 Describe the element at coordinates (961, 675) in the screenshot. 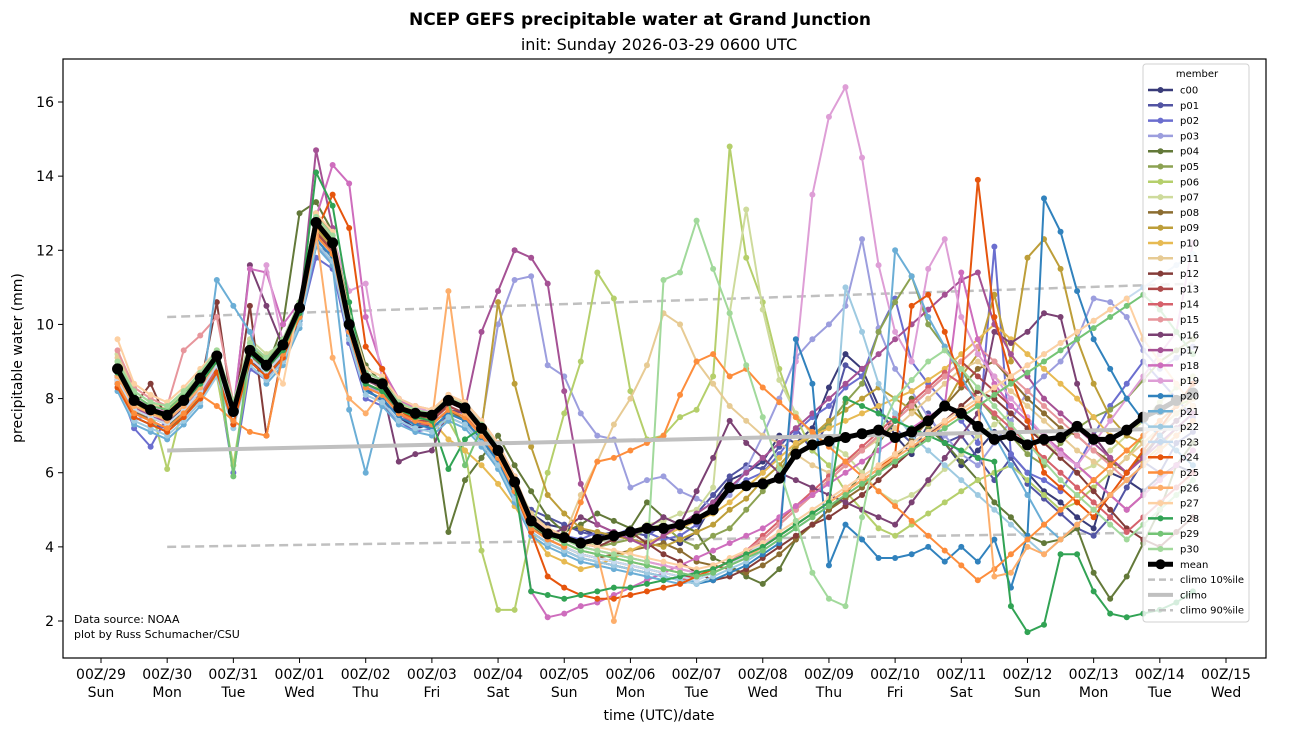

I see `x-tick-label: 00Z/11` at that location.